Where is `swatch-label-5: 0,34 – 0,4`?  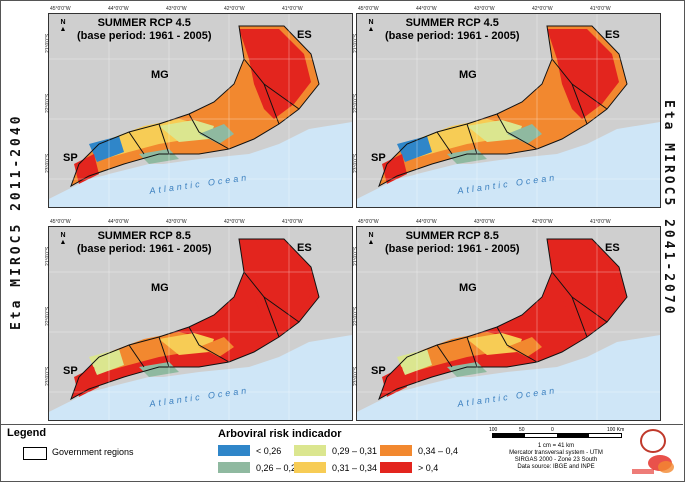 swatch-label-5: 0,34 – 0,4 is located at coordinates (438, 451).